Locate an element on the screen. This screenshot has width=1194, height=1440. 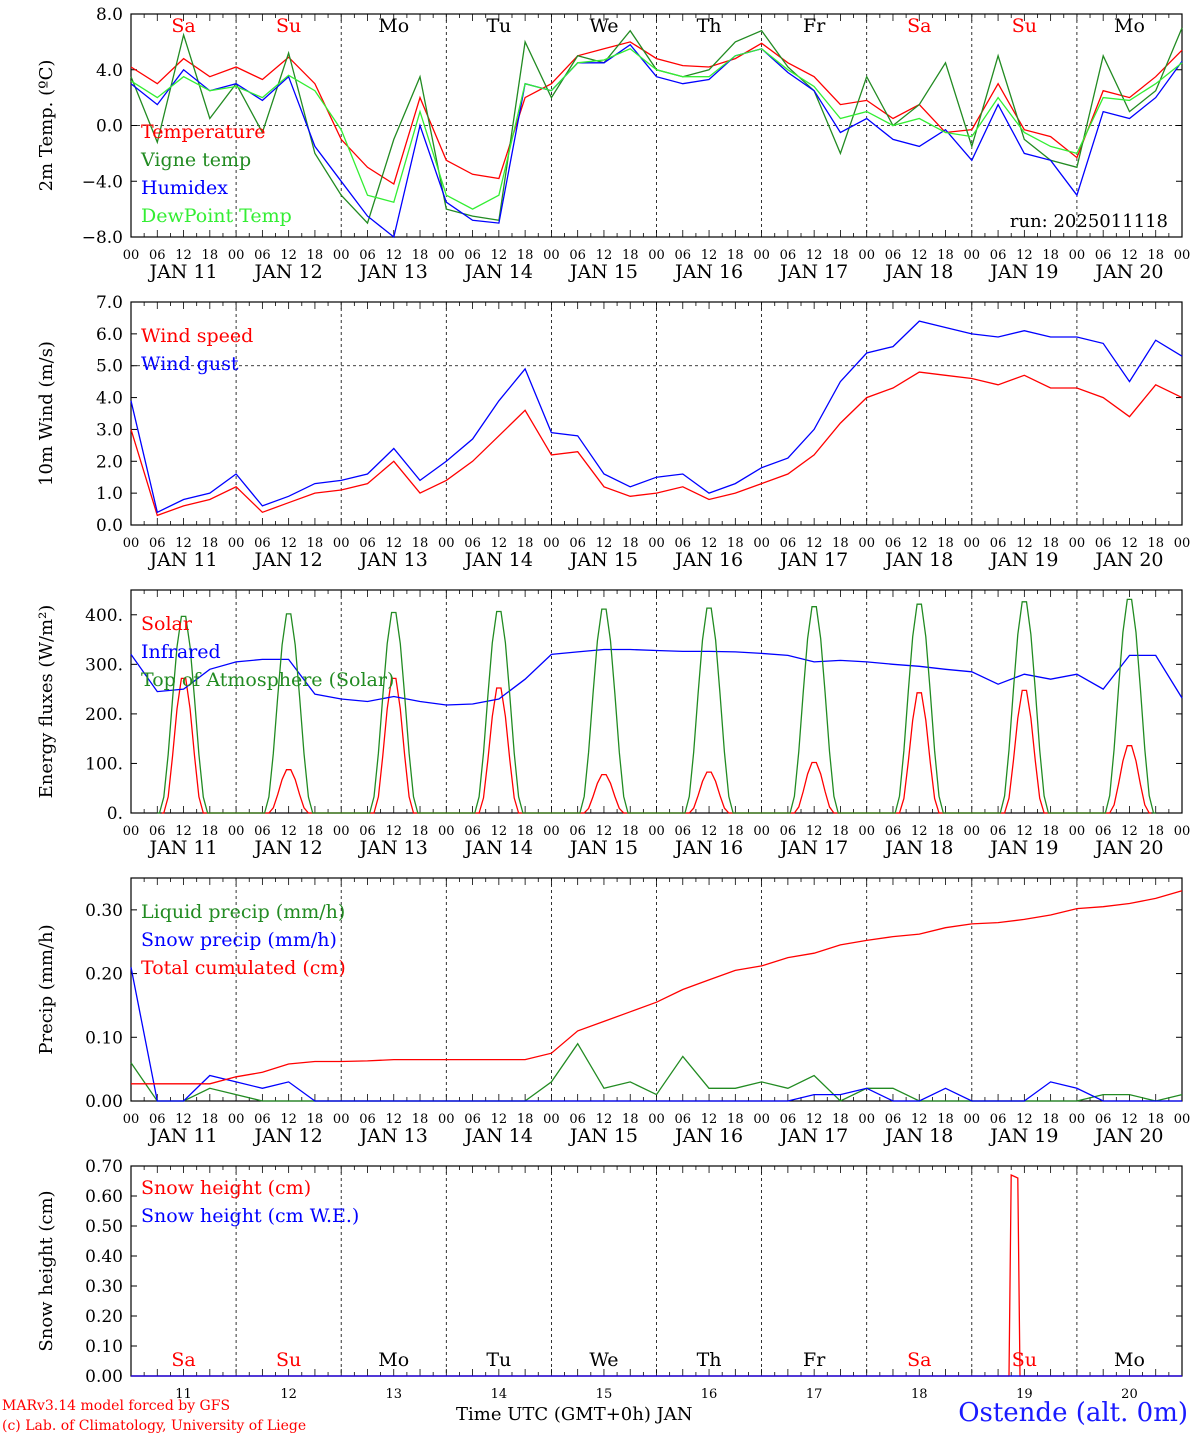
y-tick-label: 0. is located at coordinates (115, 814).